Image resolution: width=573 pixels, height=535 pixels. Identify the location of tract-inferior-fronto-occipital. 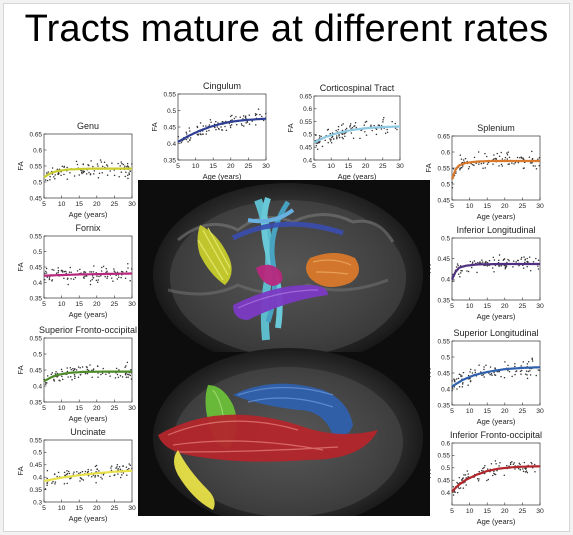
(268, 438).